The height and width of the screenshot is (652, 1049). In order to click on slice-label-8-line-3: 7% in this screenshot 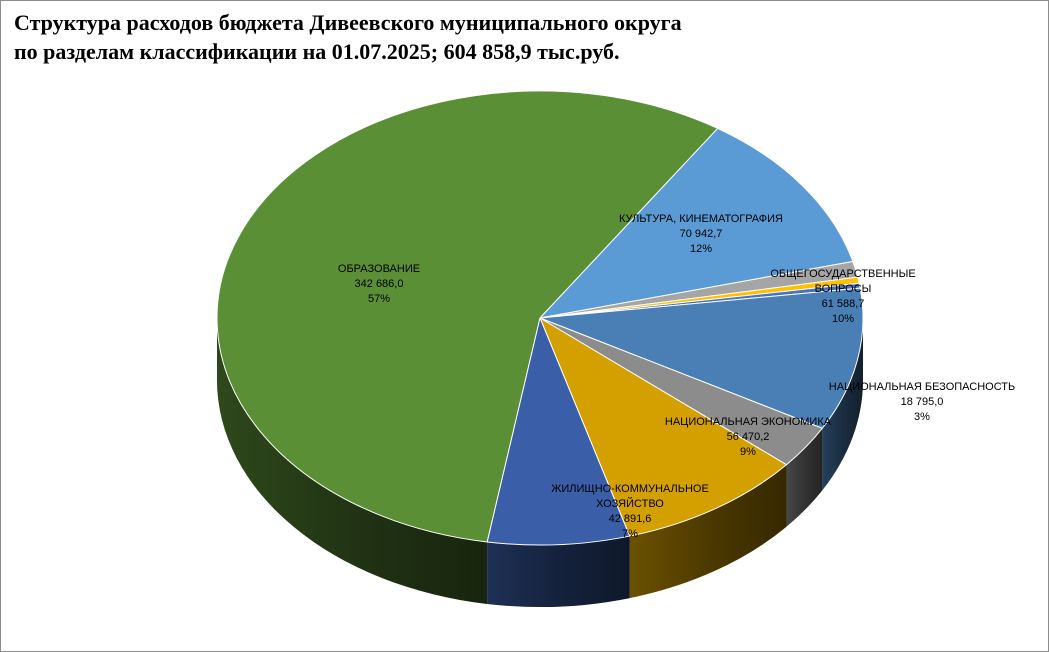, I will do `click(630, 534)`.